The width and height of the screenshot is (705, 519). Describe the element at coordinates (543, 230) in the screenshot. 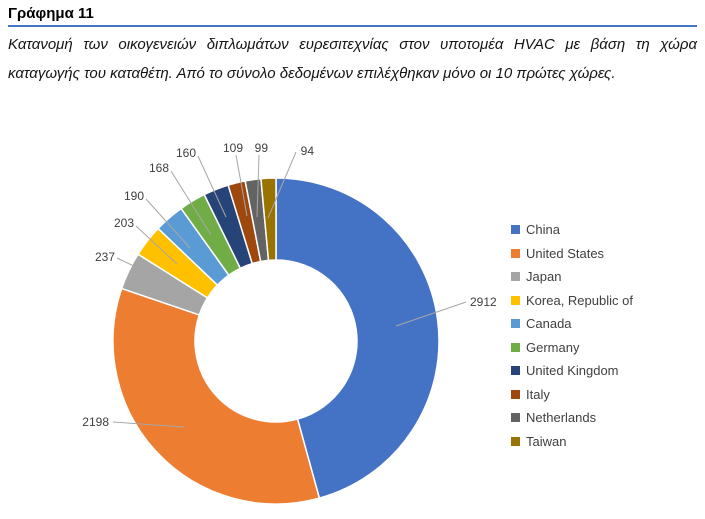

I see `legend-label: China` at that location.